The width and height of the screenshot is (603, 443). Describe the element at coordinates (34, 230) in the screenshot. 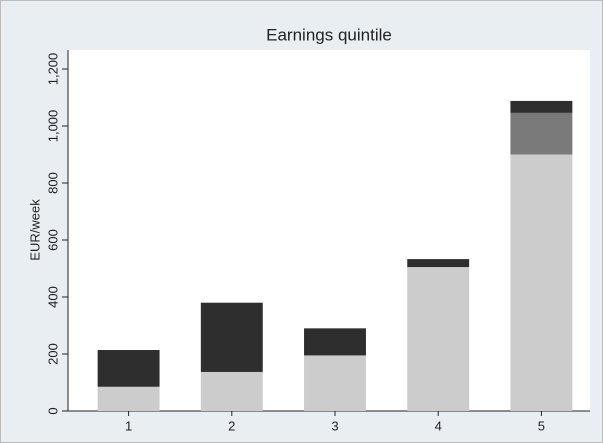

I see `y-axis-label: EUR/week` at that location.